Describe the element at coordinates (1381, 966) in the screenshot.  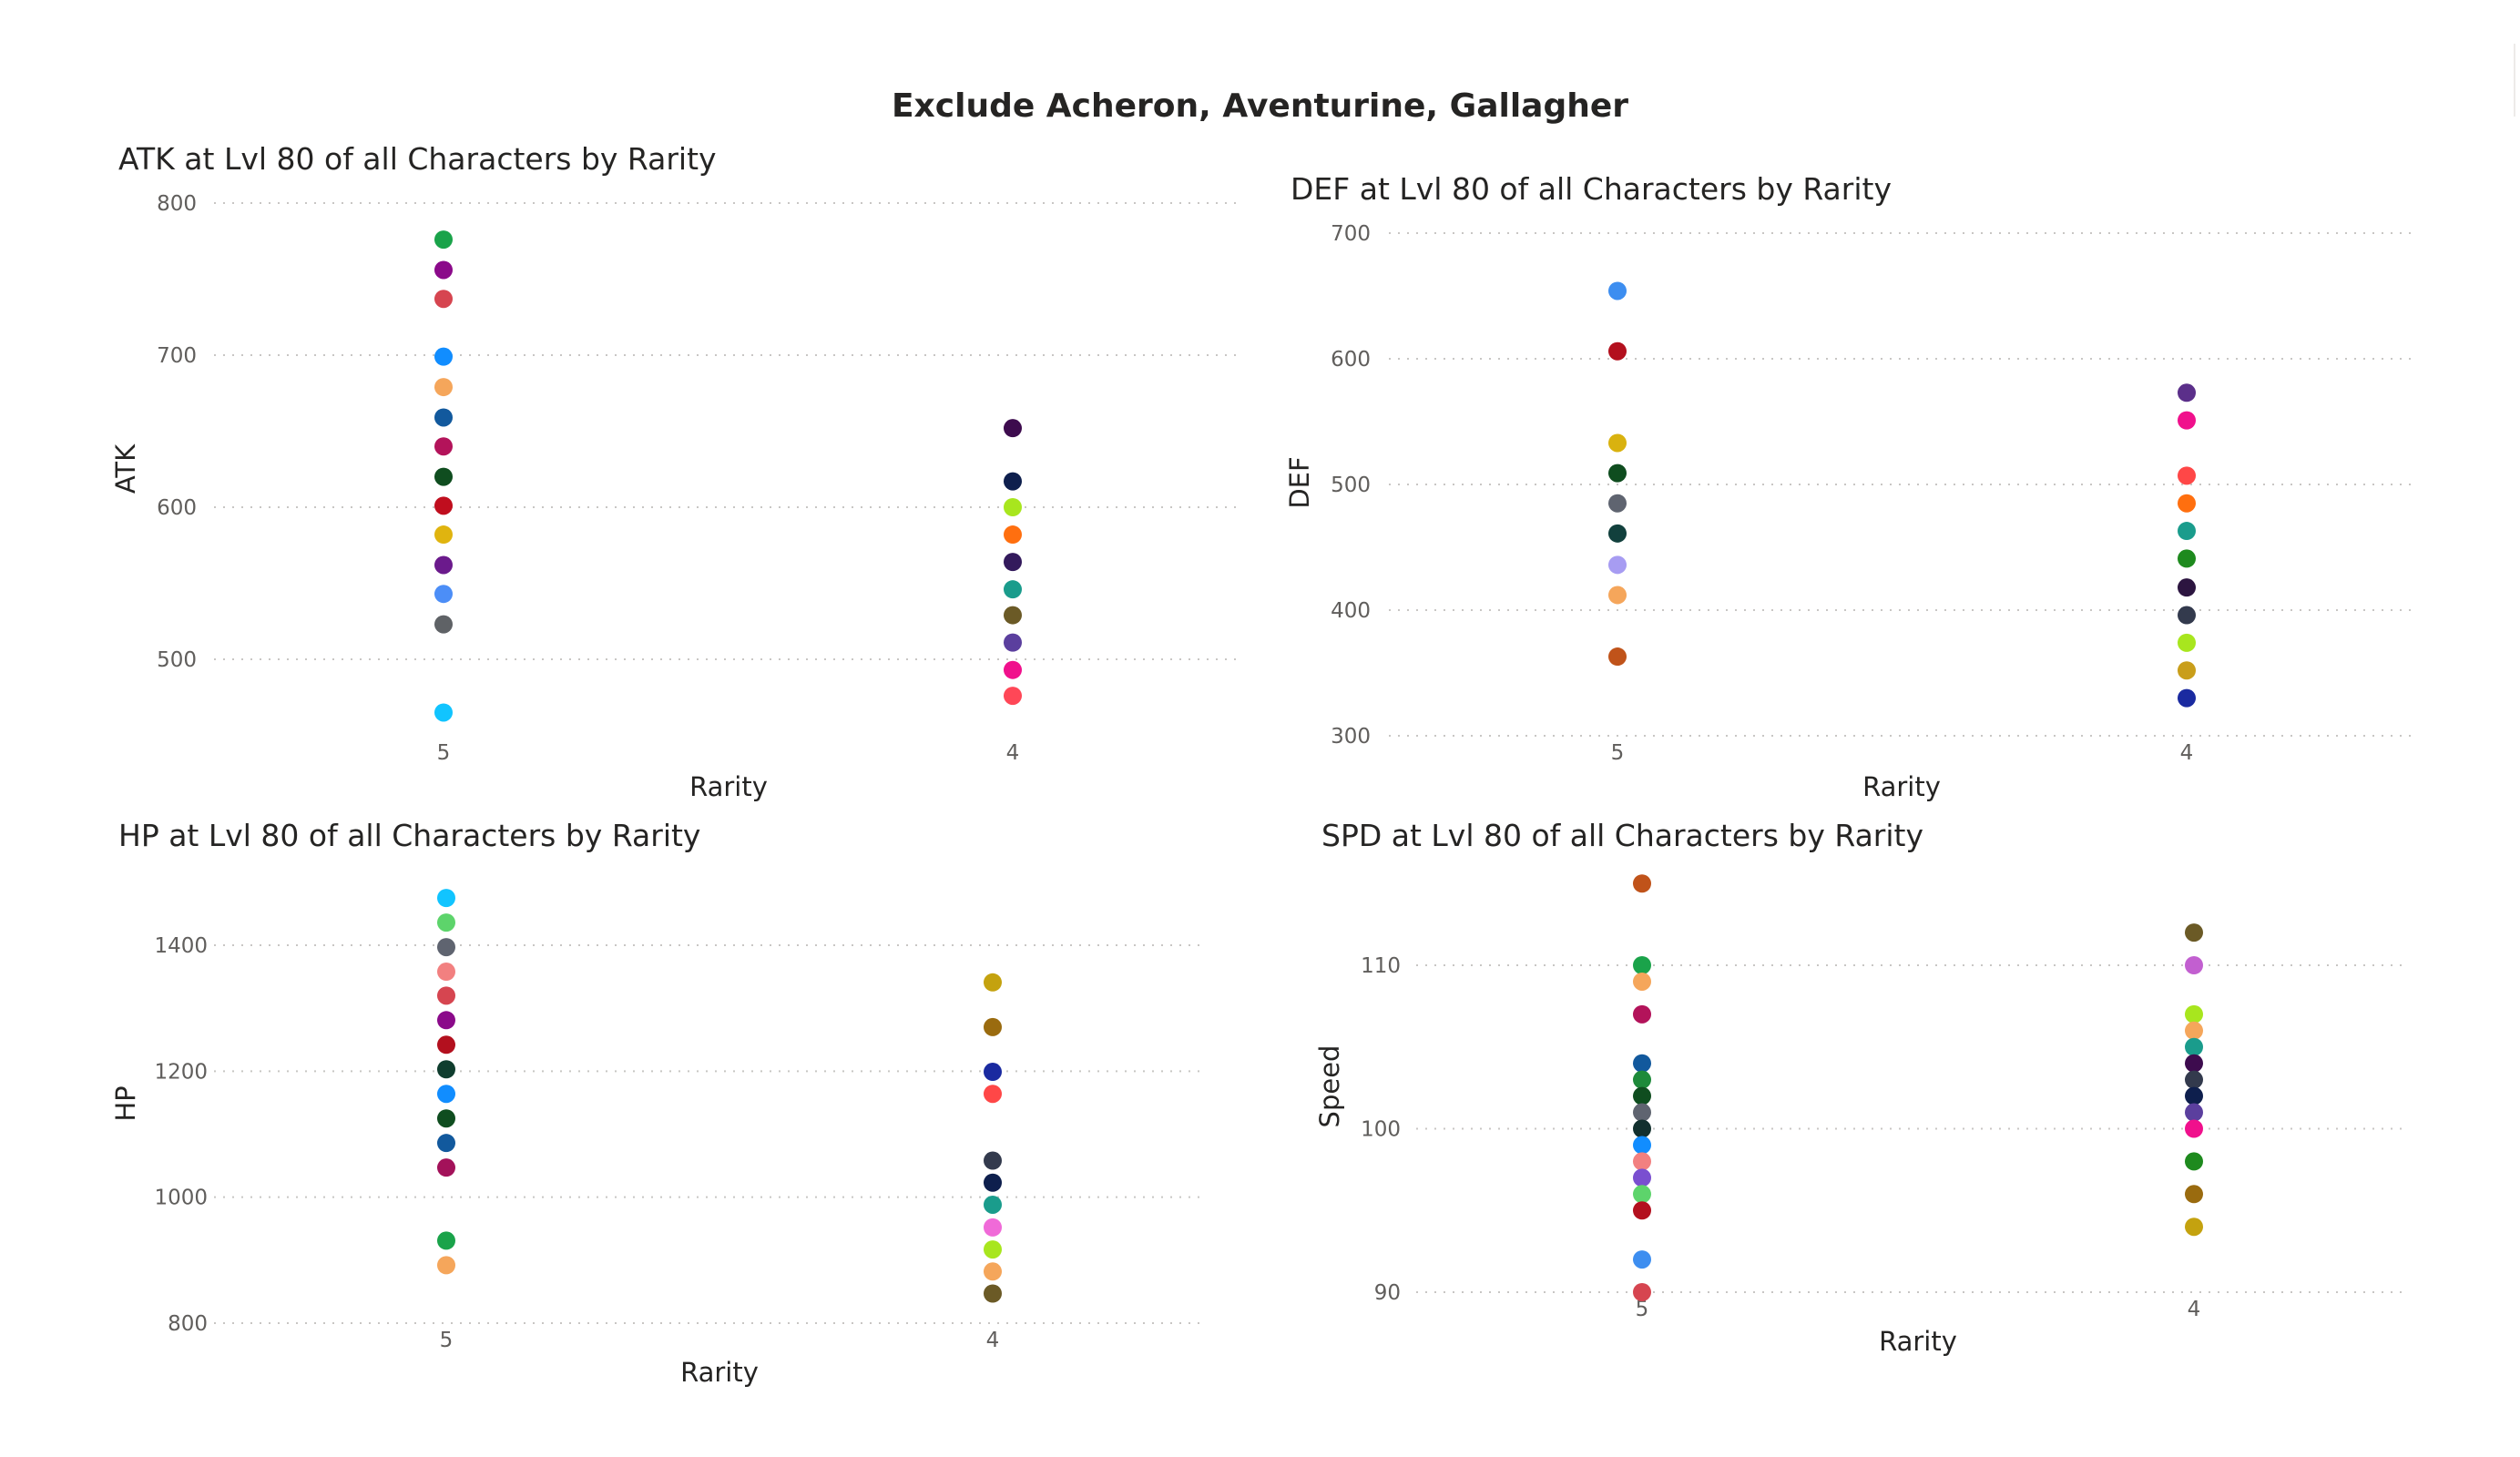
I see `spd-y-tick-label: 110` at that location.